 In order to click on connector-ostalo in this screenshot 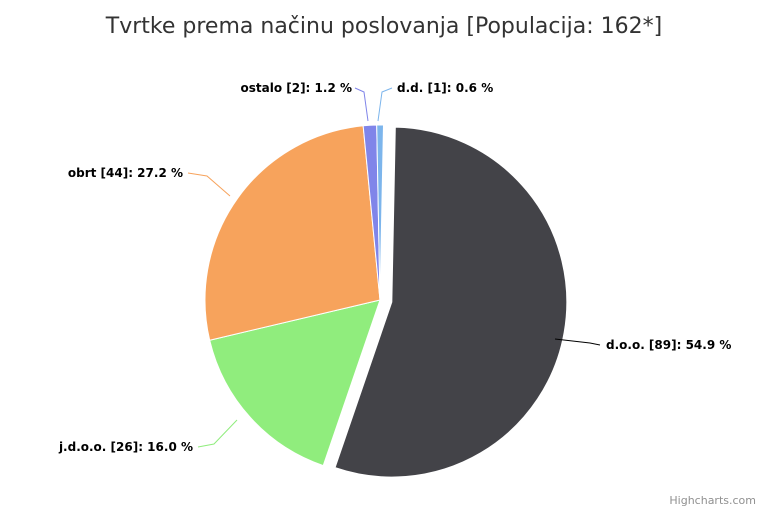, I will do `click(361, 104)`.